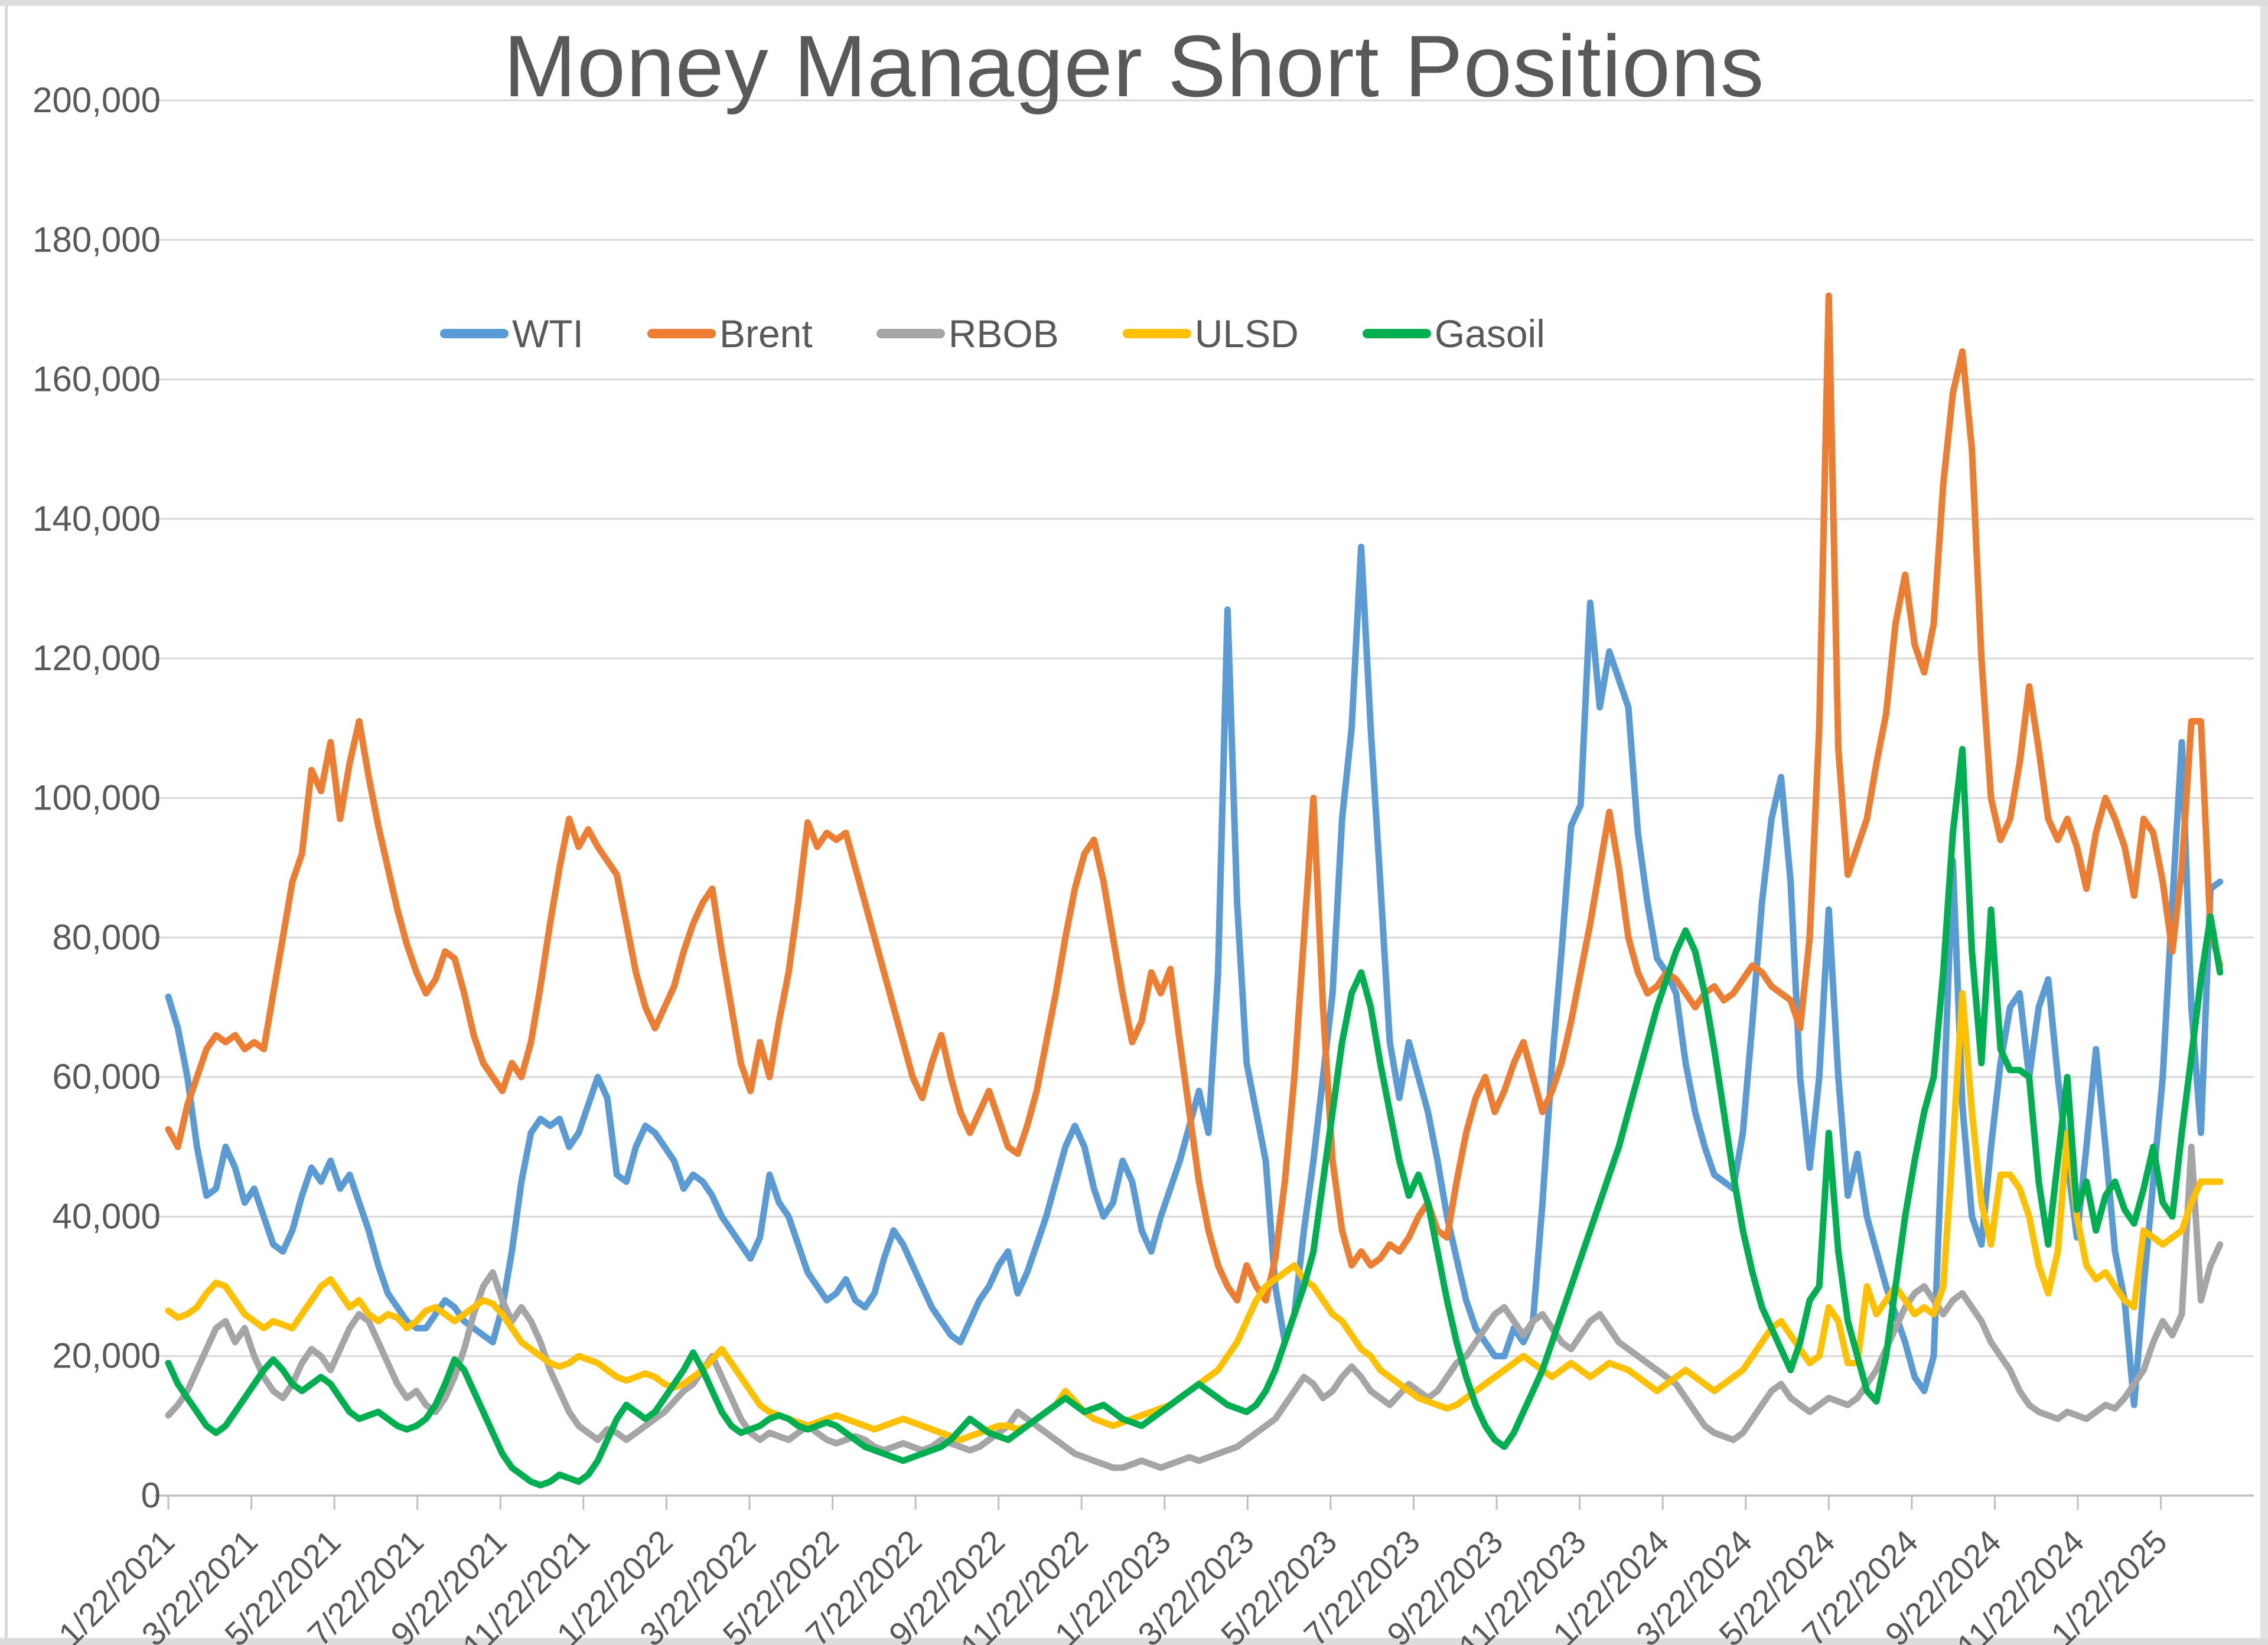 Image resolution: width=2268 pixels, height=1645 pixels. I want to click on y-tick-label: 20,000, so click(106, 1356).